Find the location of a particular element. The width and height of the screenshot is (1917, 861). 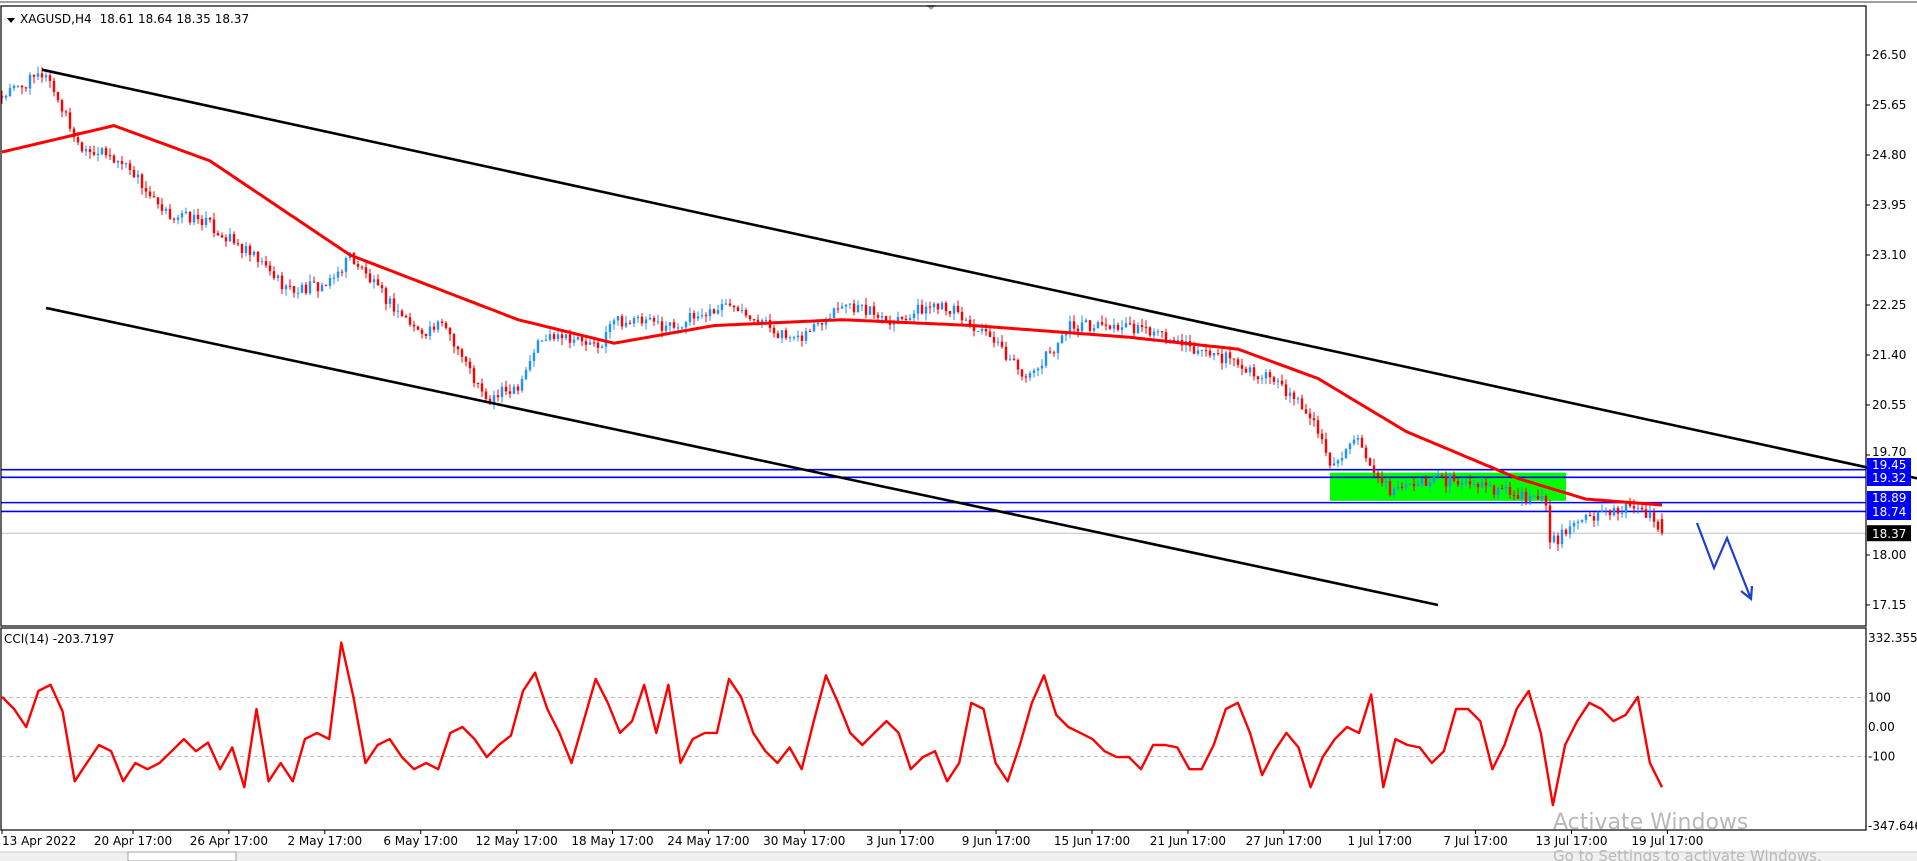

chart-tab-active is located at coordinates (182, 856).